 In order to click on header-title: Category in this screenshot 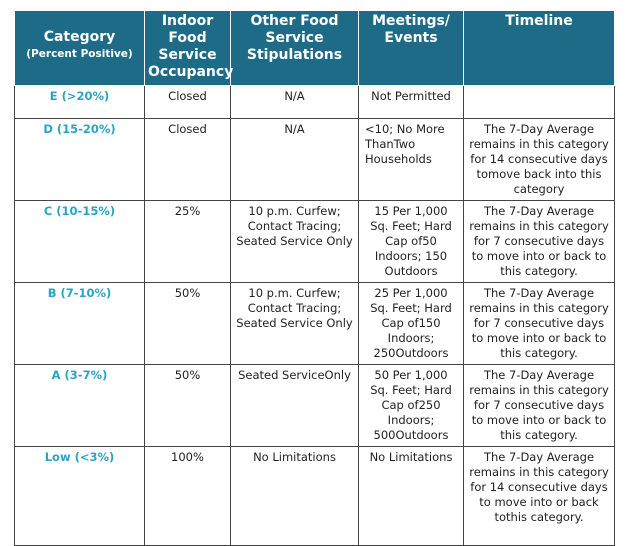, I will do `click(79, 37)`.